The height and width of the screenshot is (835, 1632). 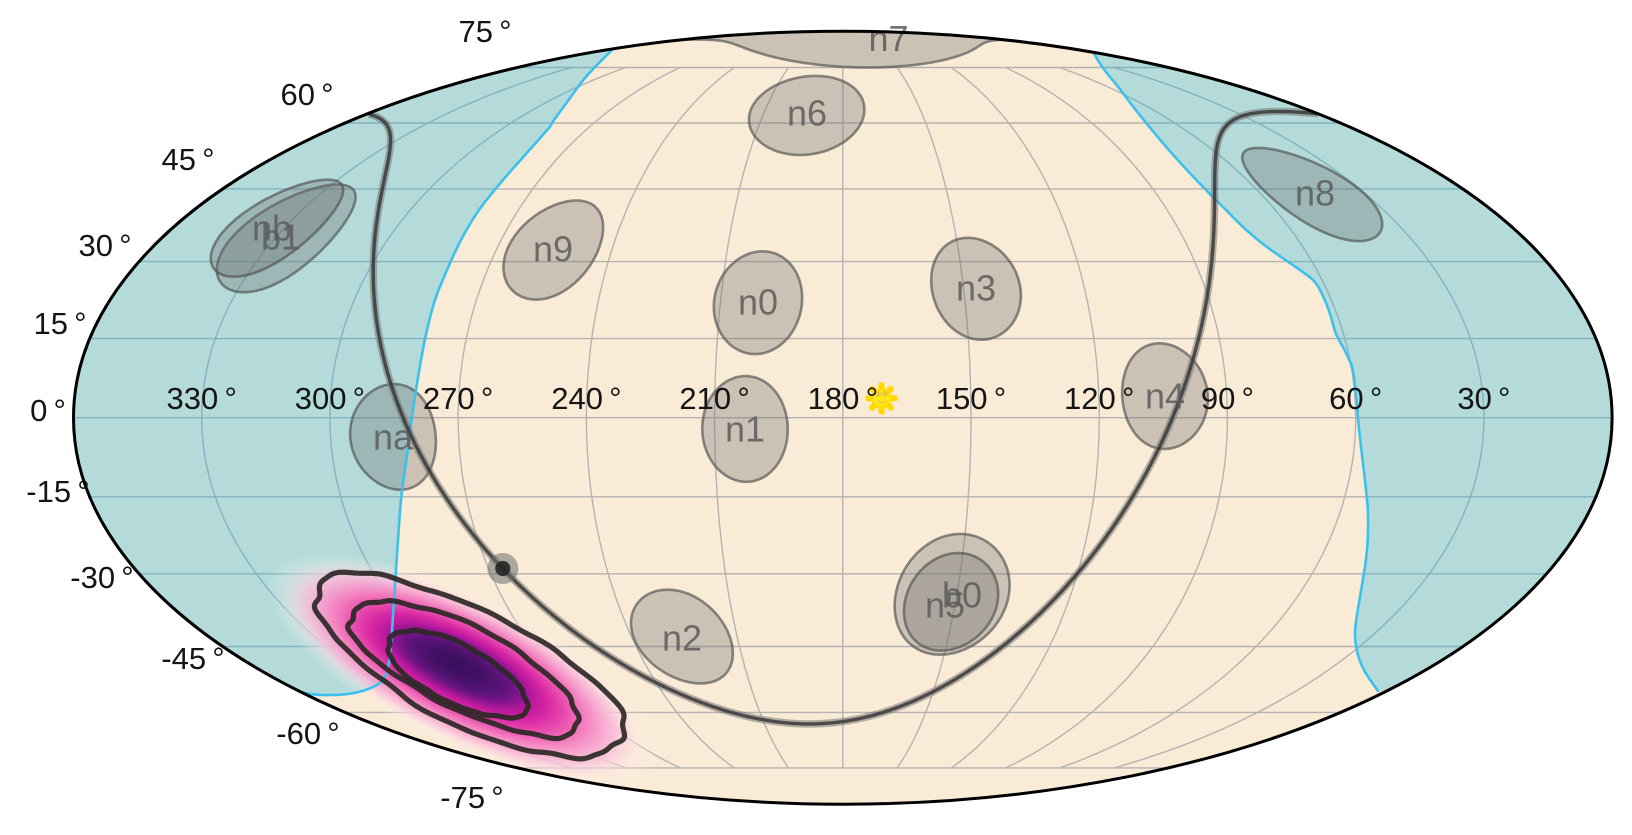 What do you see at coordinates (976, 288) in the screenshot?
I see `svg-text: n3` at bounding box center [976, 288].